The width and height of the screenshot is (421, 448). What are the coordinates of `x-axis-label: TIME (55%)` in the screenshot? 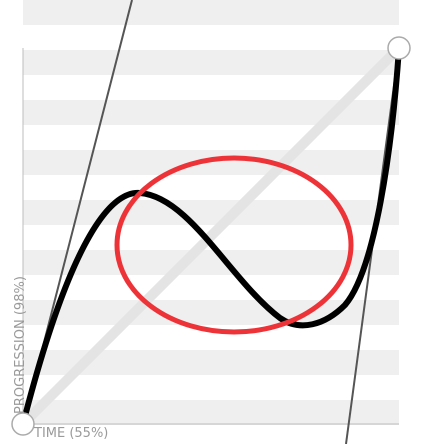 It's located at (71, 433).